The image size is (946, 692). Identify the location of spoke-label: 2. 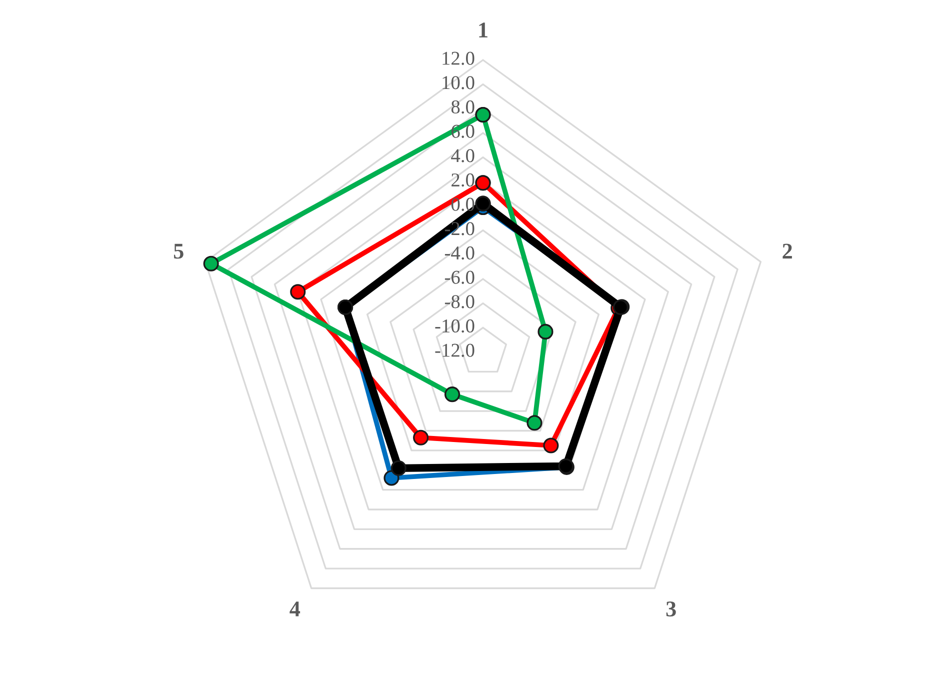
(787, 251).